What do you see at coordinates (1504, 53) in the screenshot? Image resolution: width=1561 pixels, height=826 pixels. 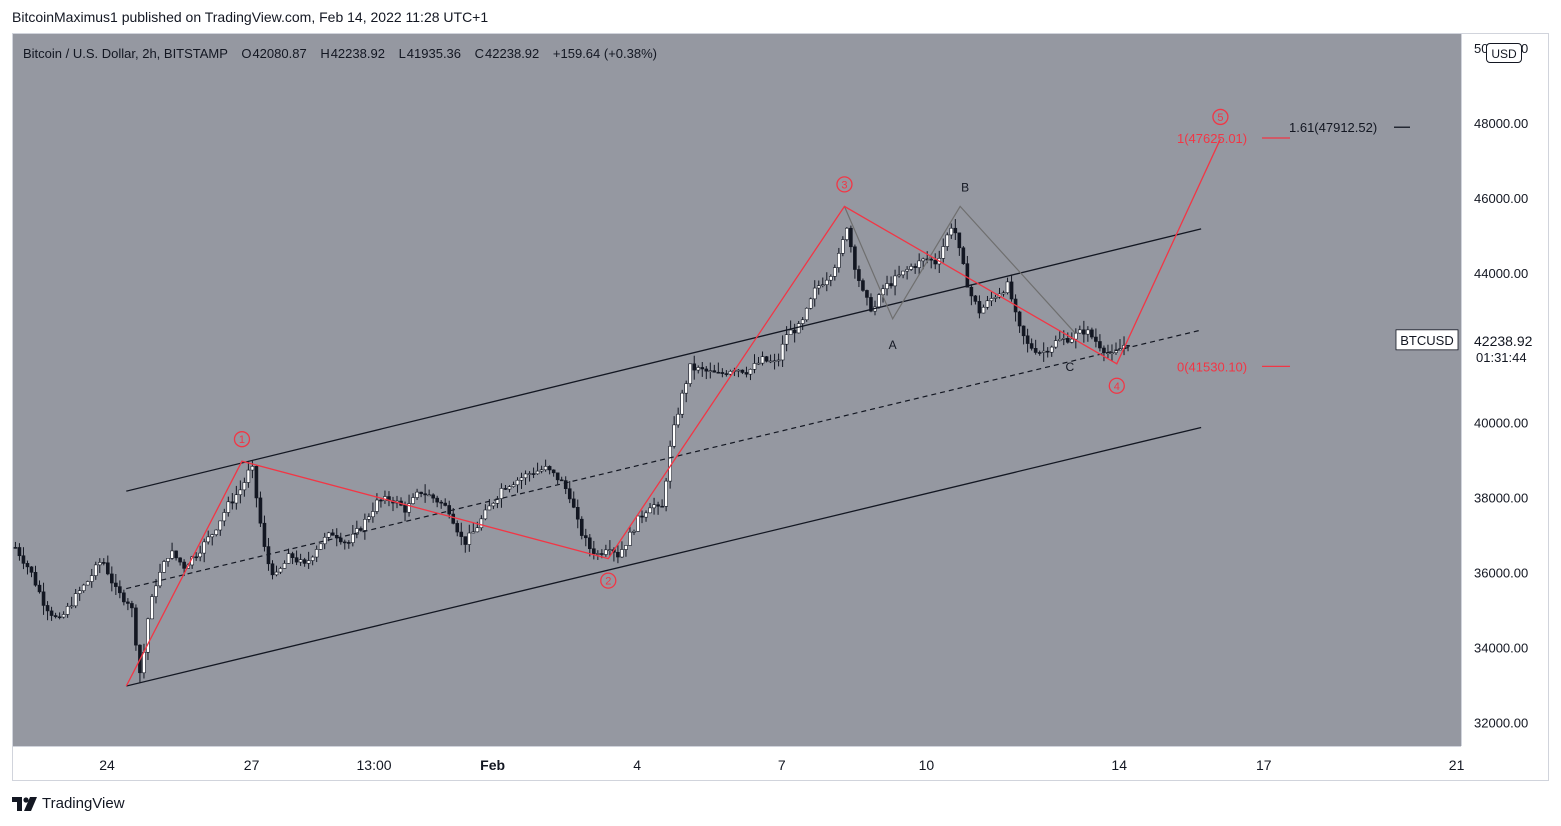 I see `currency-button: USD` at bounding box center [1504, 53].